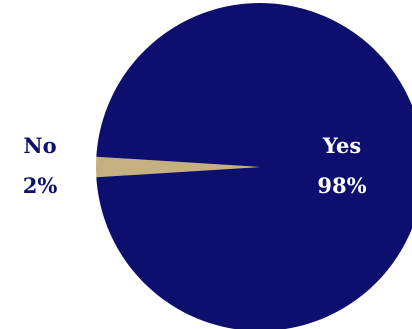 The image size is (412, 329). I want to click on slice-value-yes: 98%, so click(341, 185).